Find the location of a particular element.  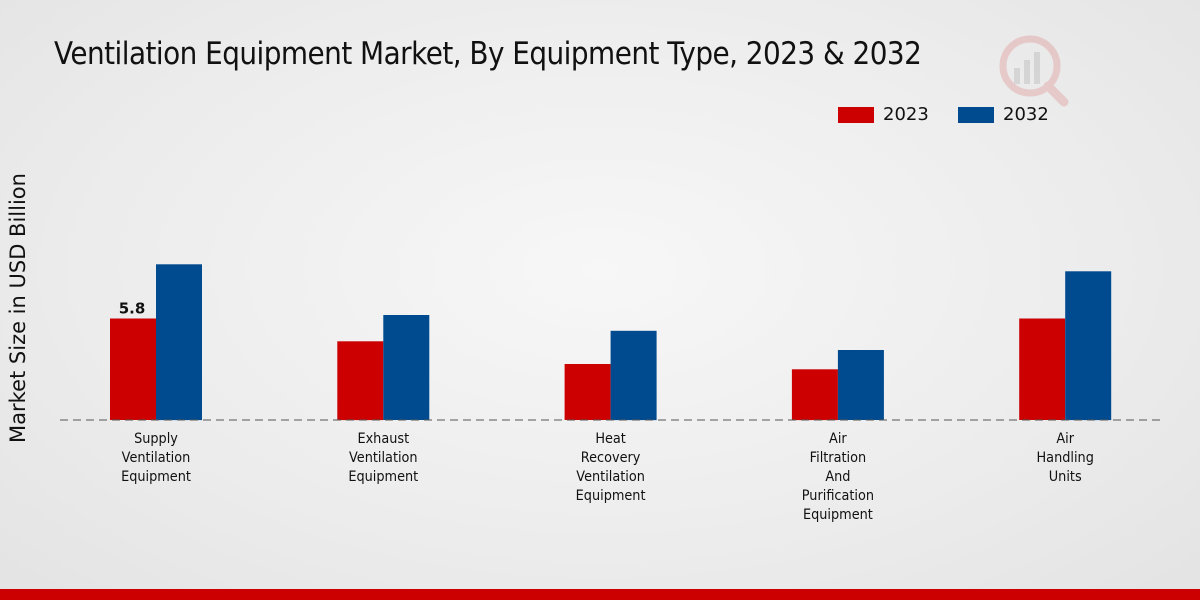

x-tick-label-2: Heat Recovery Ventilation Equipment is located at coordinates (611, 468).